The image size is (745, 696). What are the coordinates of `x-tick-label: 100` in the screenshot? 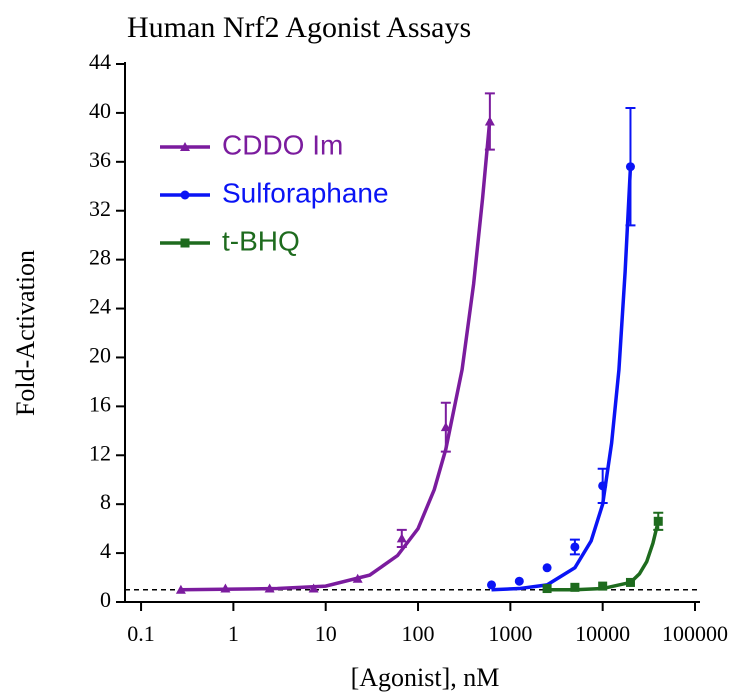 It's located at (418, 633).